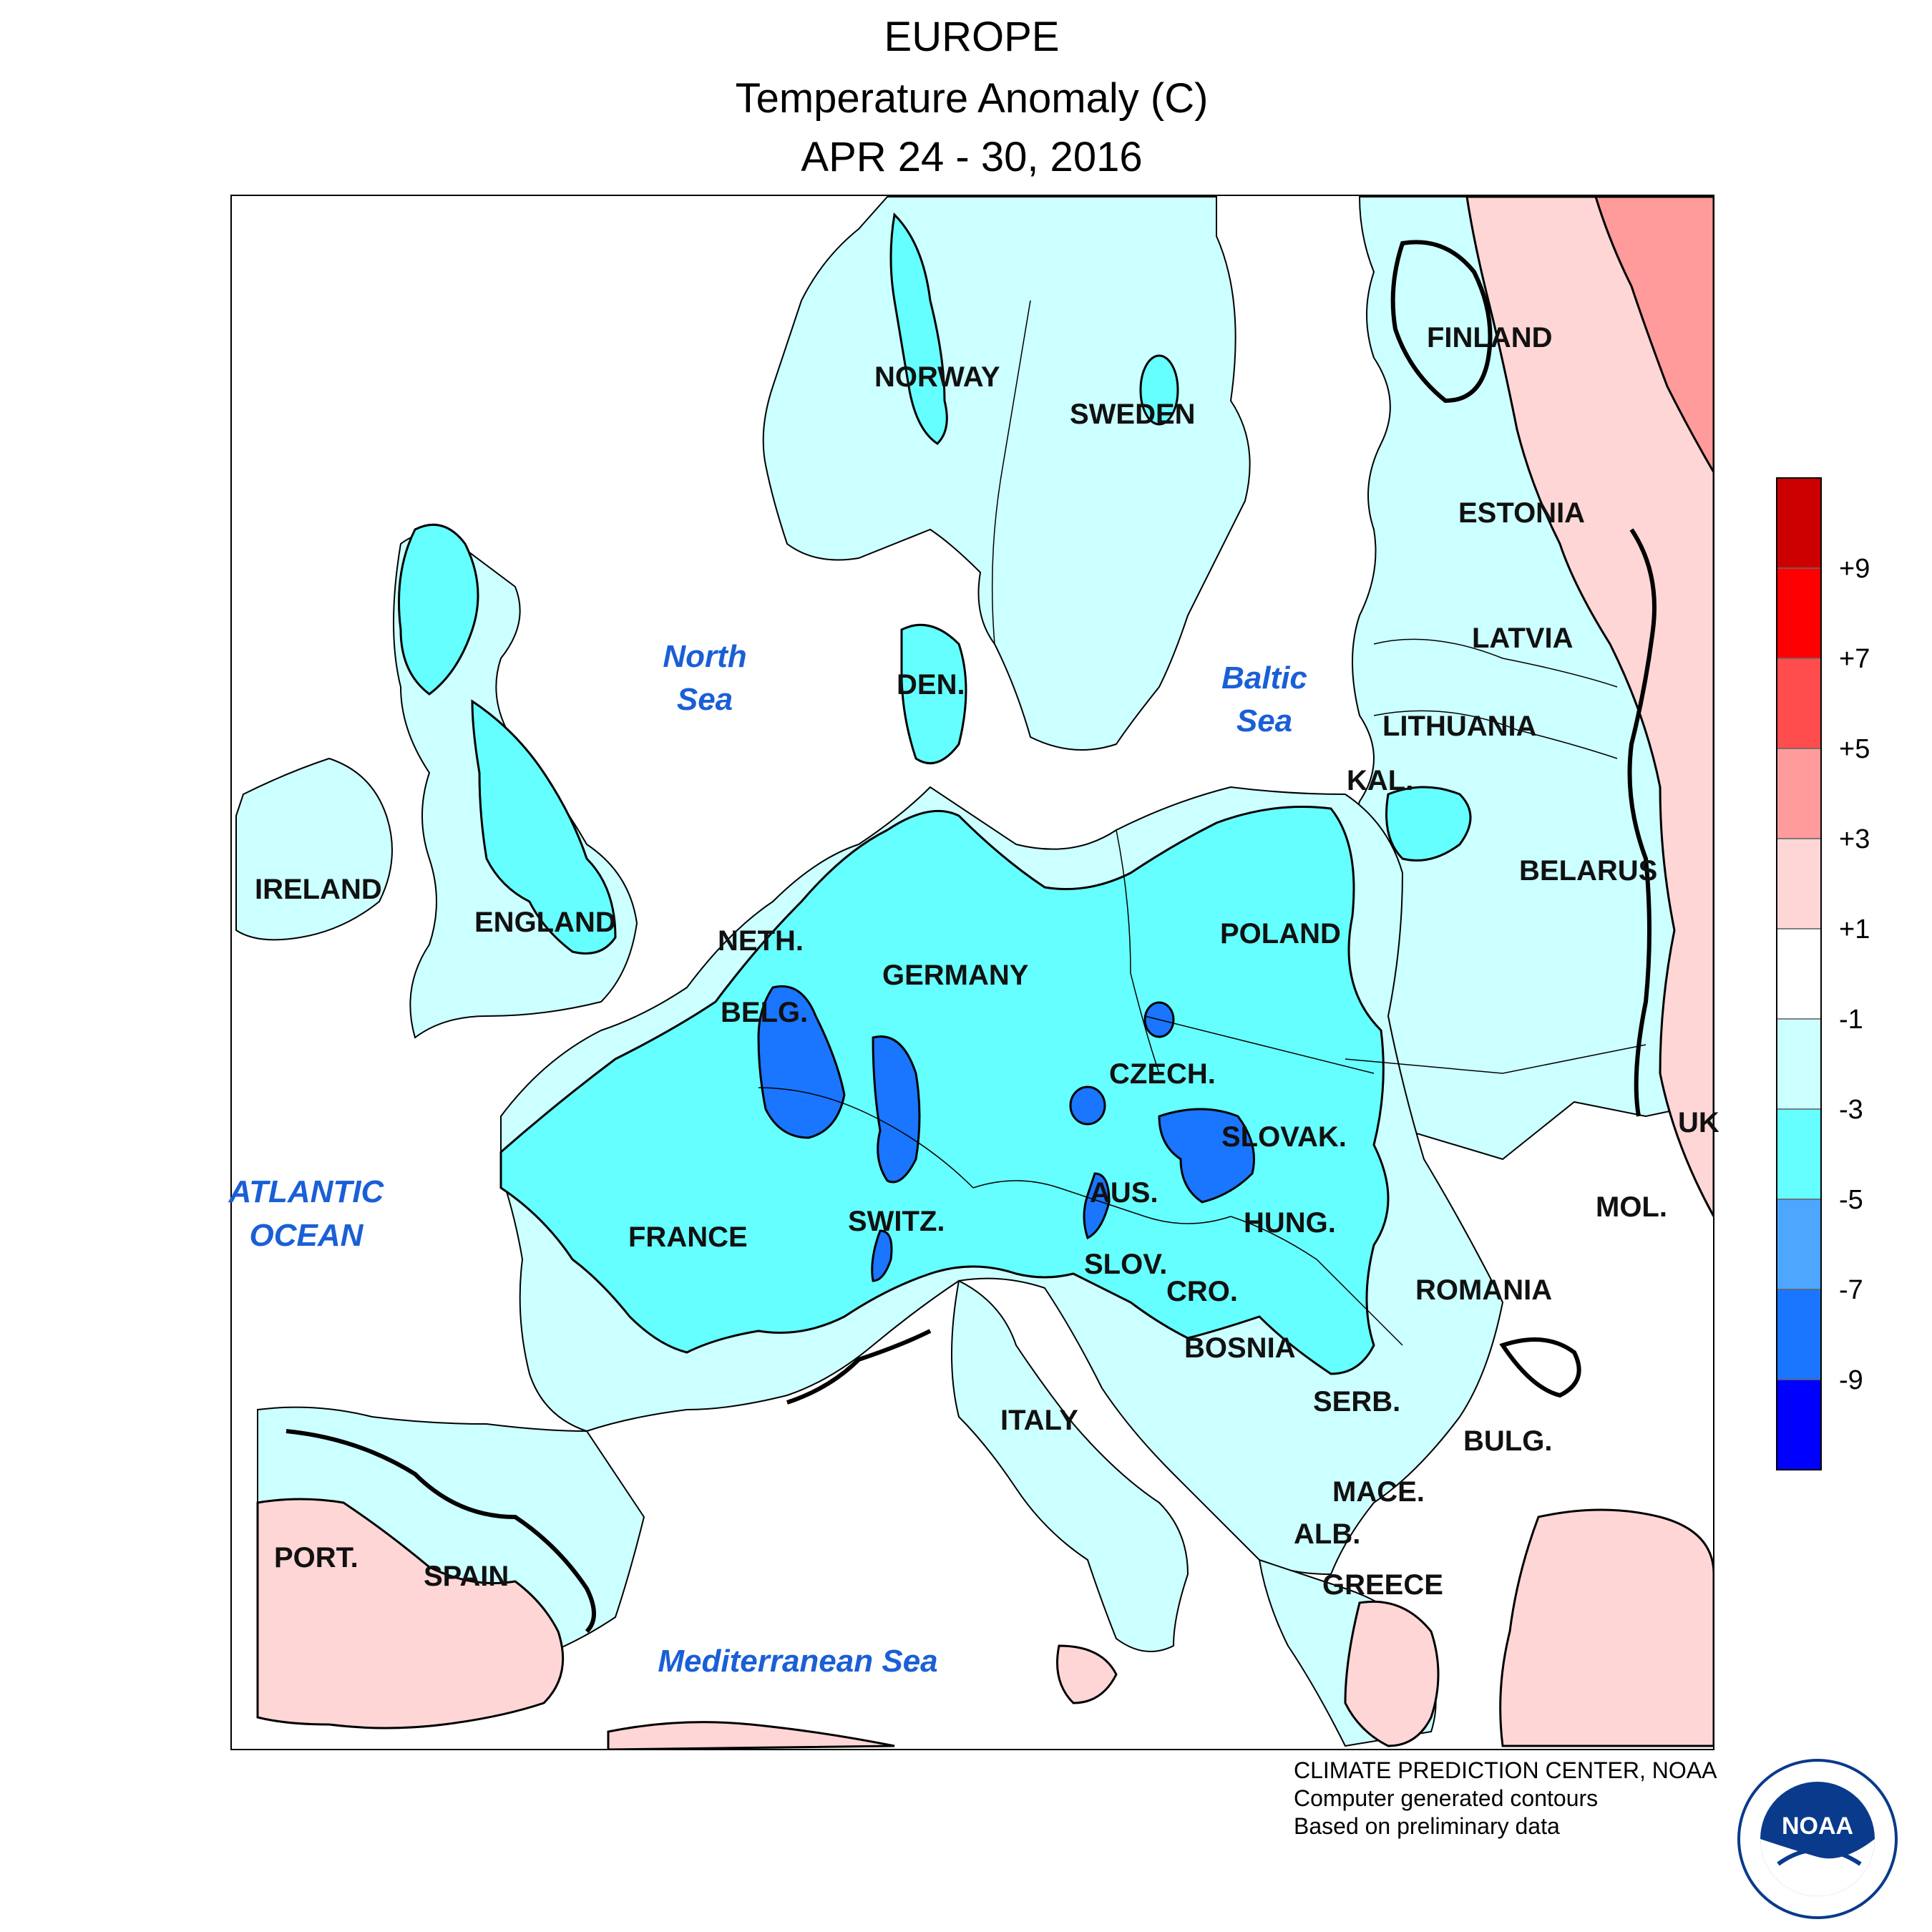 The height and width of the screenshot is (1932, 1932). I want to click on label-germany: GERMANY, so click(955, 975).